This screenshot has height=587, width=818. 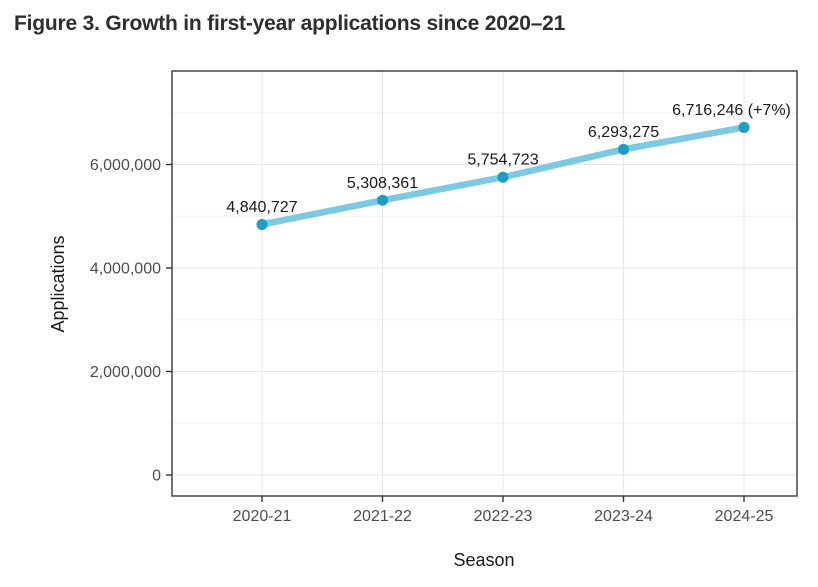 What do you see at coordinates (262, 516) in the screenshot?
I see `x-tick-label: 2020-21` at bounding box center [262, 516].